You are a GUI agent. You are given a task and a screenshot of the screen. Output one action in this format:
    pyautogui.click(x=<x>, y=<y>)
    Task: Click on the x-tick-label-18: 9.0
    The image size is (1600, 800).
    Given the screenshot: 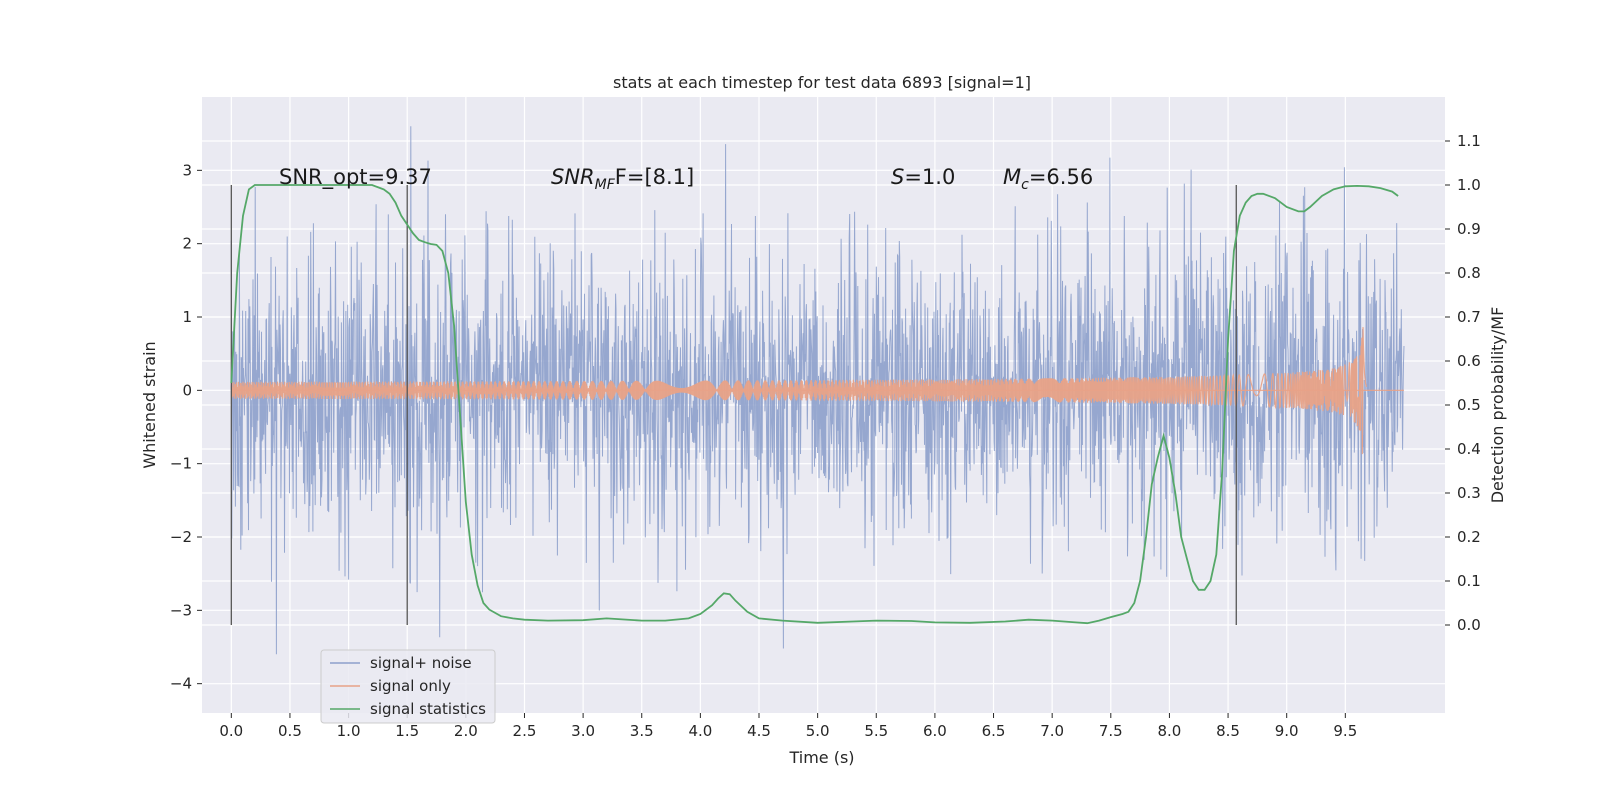 What is the action you would take?
    pyautogui.click(x=1287, y=731)
    